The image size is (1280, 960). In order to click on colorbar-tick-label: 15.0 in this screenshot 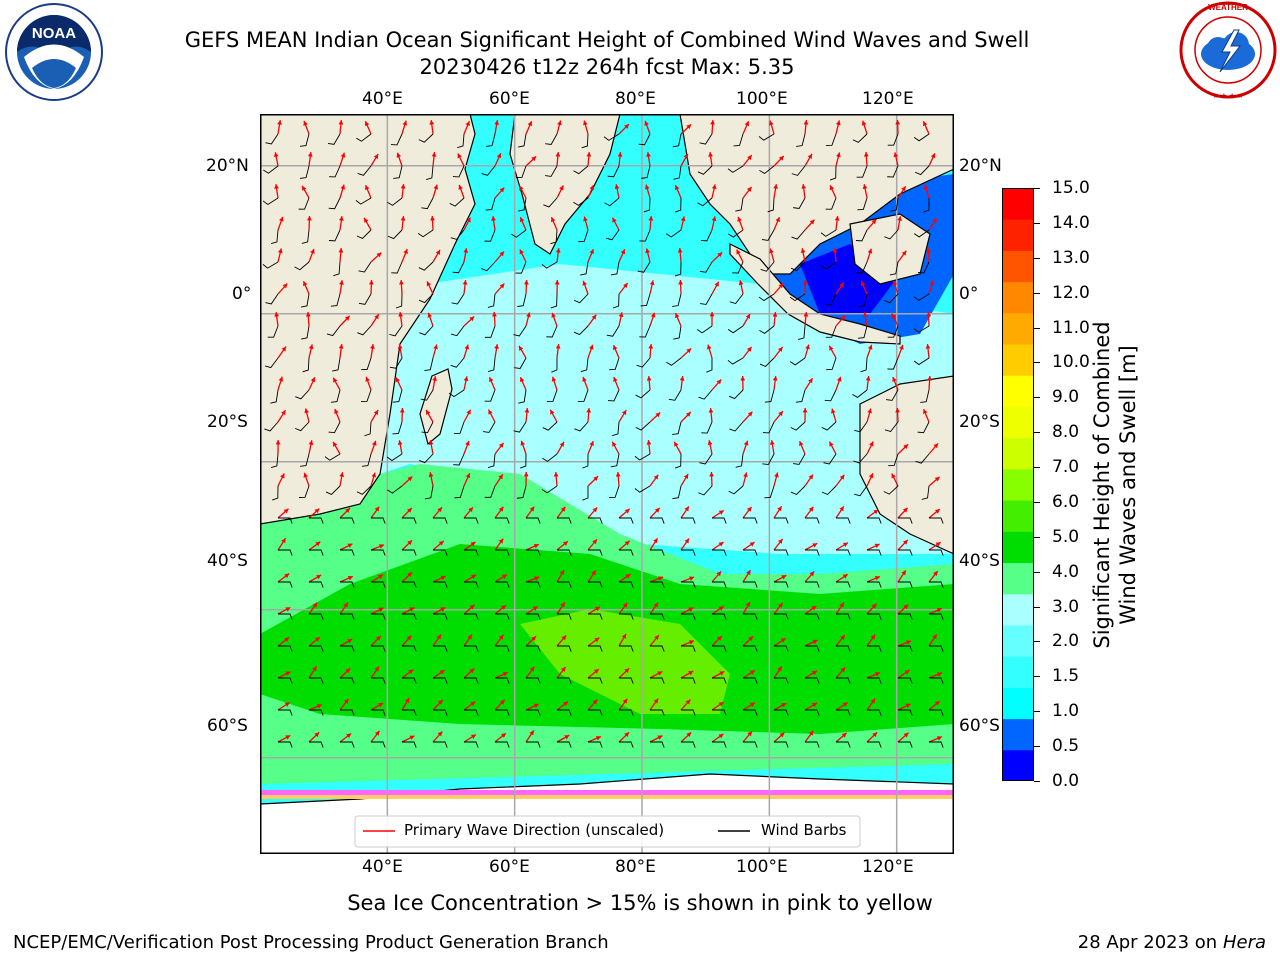, I will do `click(1071, 188)`.